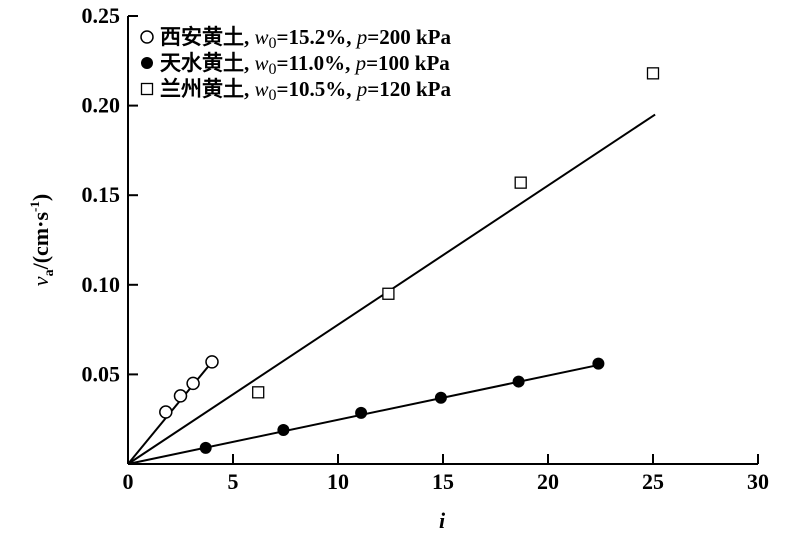  Describe the element at coordinates (101, 15) in the screenshot. I see `y-tick-label: 0.25` at that location.